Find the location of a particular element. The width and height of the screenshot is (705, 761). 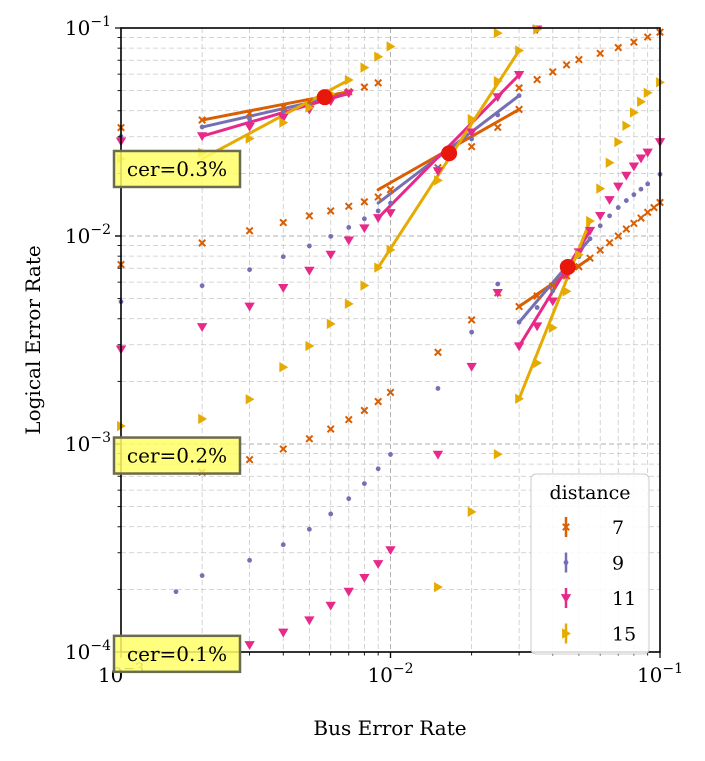

legend-title: distance is located at coordinates (589, 493).